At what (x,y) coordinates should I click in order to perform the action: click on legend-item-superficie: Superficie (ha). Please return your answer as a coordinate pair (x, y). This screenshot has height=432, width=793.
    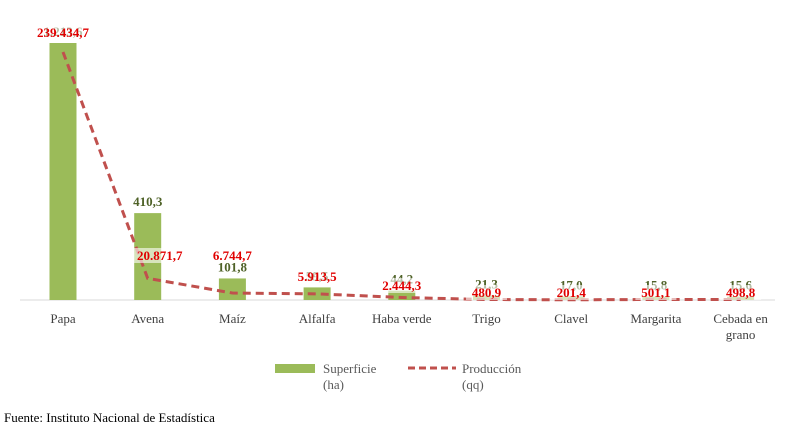
    Looking at the image, I should click on (325, 377).